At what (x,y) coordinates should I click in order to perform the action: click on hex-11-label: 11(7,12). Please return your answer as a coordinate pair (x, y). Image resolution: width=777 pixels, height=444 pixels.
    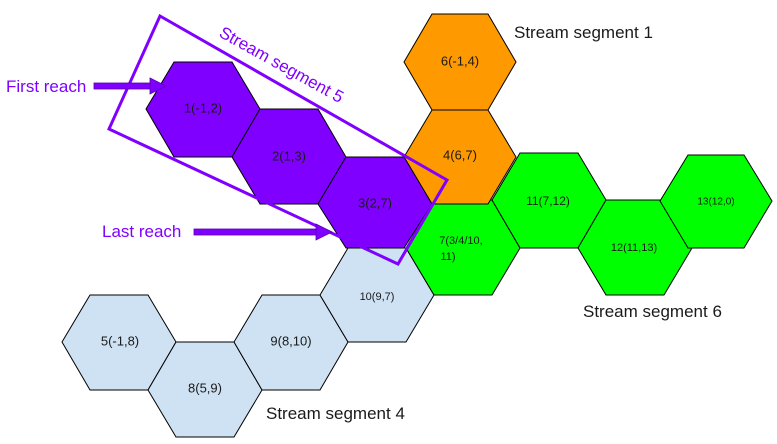
    Looking at the image, I should click on (548, 201).